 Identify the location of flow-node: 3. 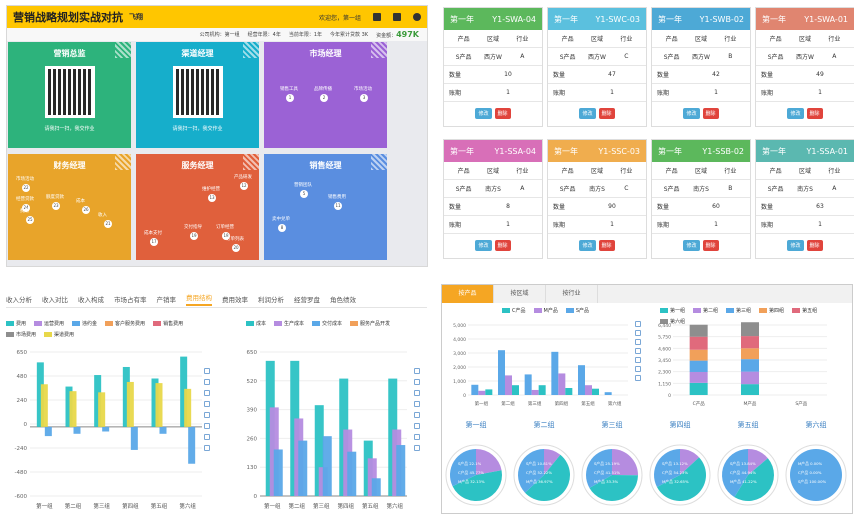
(364, 98).